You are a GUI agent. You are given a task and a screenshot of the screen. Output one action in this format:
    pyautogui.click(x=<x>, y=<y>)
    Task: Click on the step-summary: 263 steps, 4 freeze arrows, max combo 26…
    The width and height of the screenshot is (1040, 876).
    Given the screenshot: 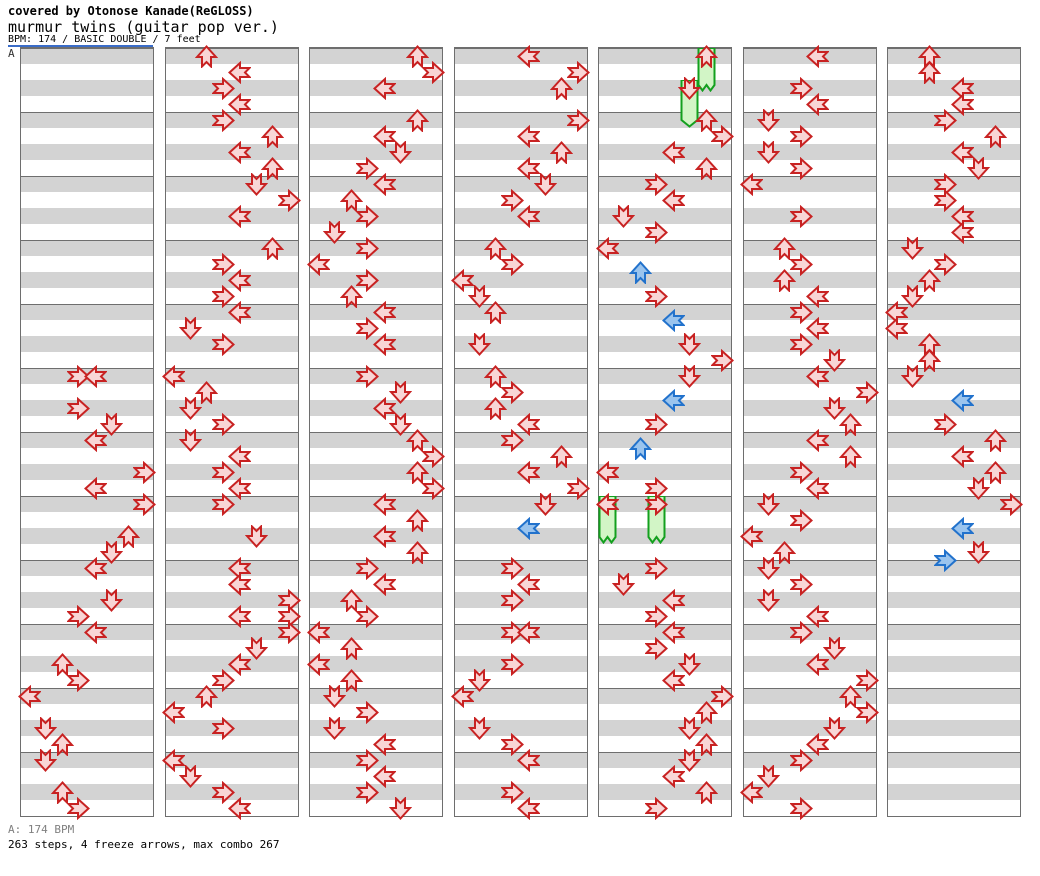 What is the action you would take?
    pyautogui.click(x=144, y=844)
    